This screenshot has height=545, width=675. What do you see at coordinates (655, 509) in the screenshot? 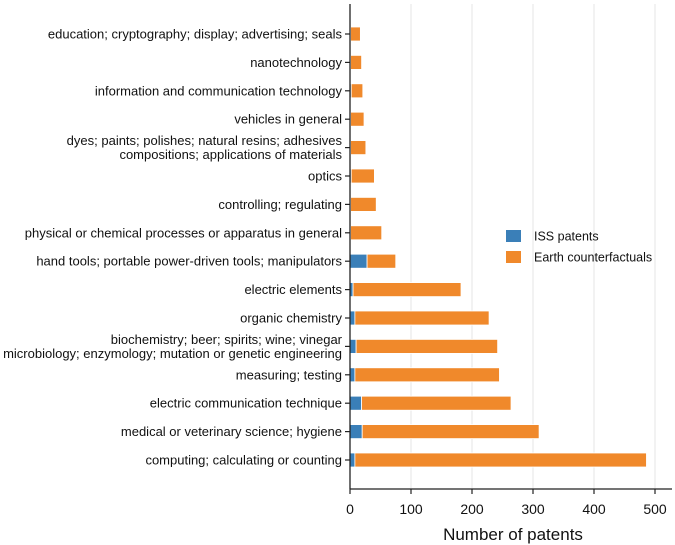
I see `x-tick-label-500: 500` at bounding box center [655, 509].